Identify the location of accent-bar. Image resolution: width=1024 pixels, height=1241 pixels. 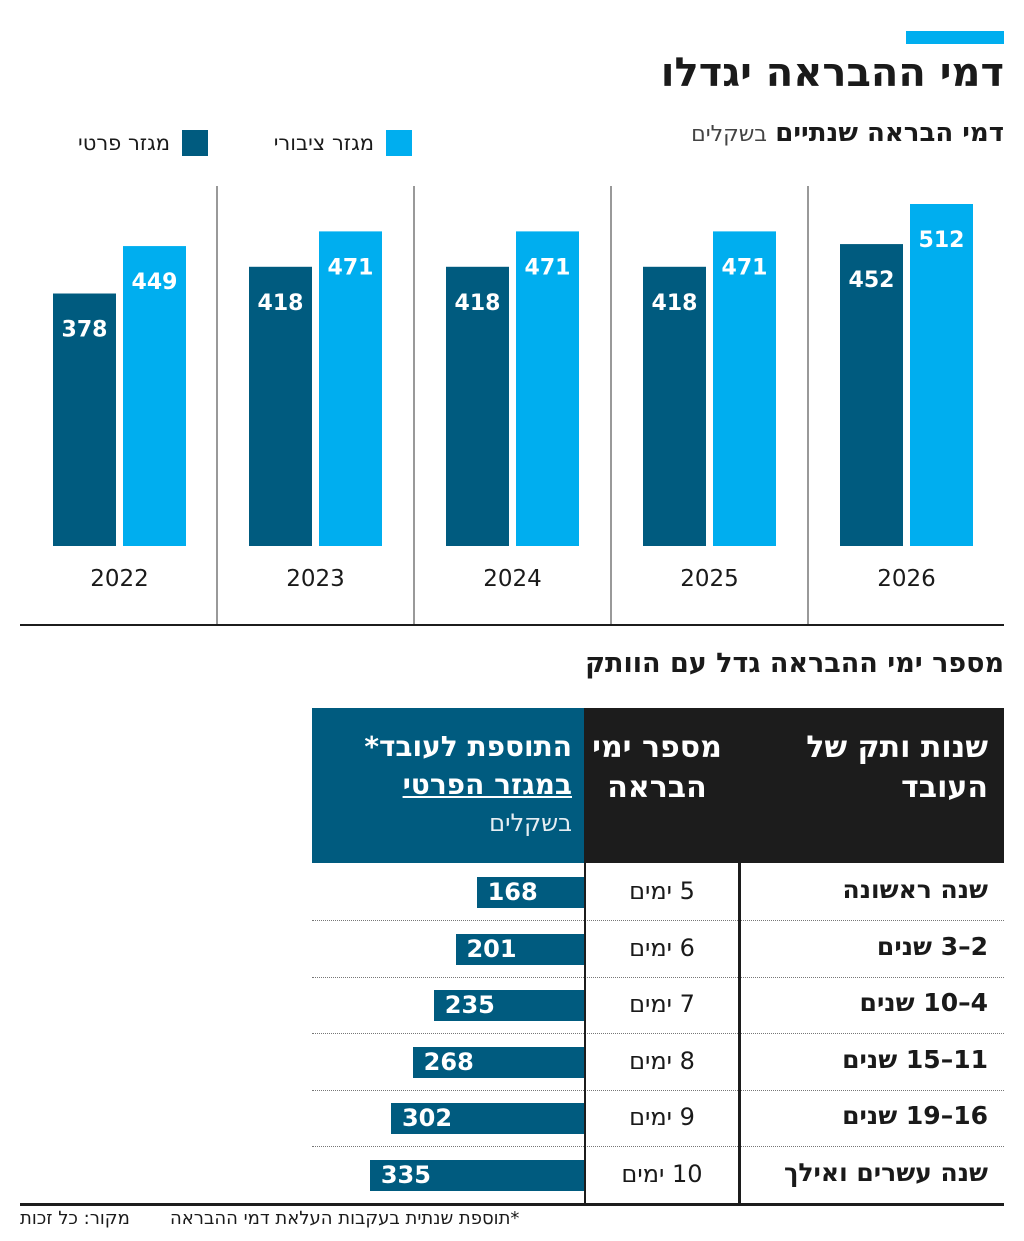
(955, 37).